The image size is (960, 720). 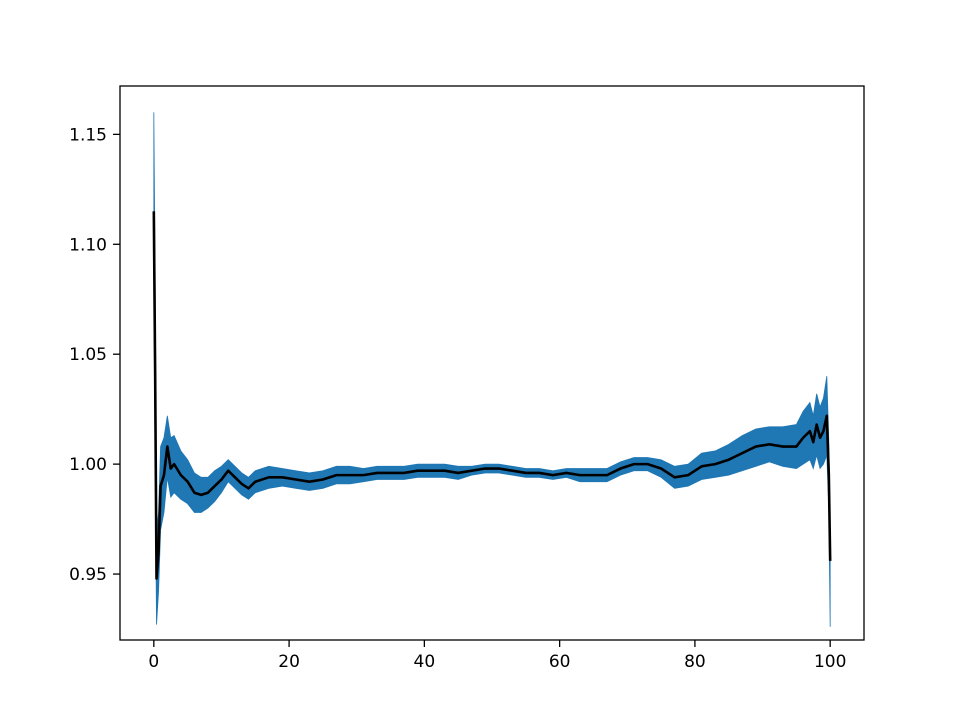 What do you see at coordinates (88, 355) in the screenshot?
I see `y-tick-label: 1.05` at bounding box center [88, 355].